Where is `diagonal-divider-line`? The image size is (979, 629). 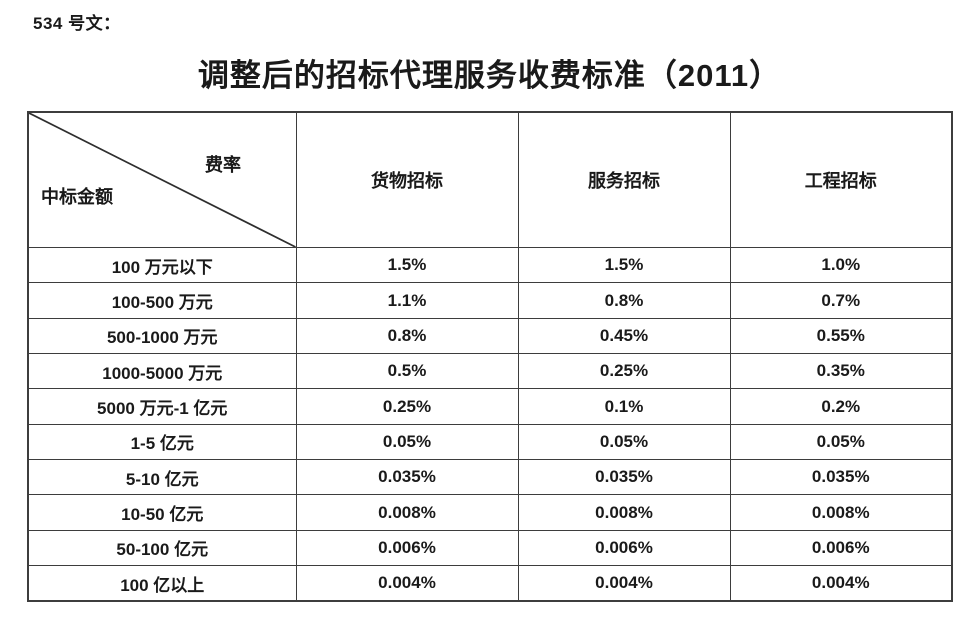 diagonal-divider-line is located at coordinates (162, 180).